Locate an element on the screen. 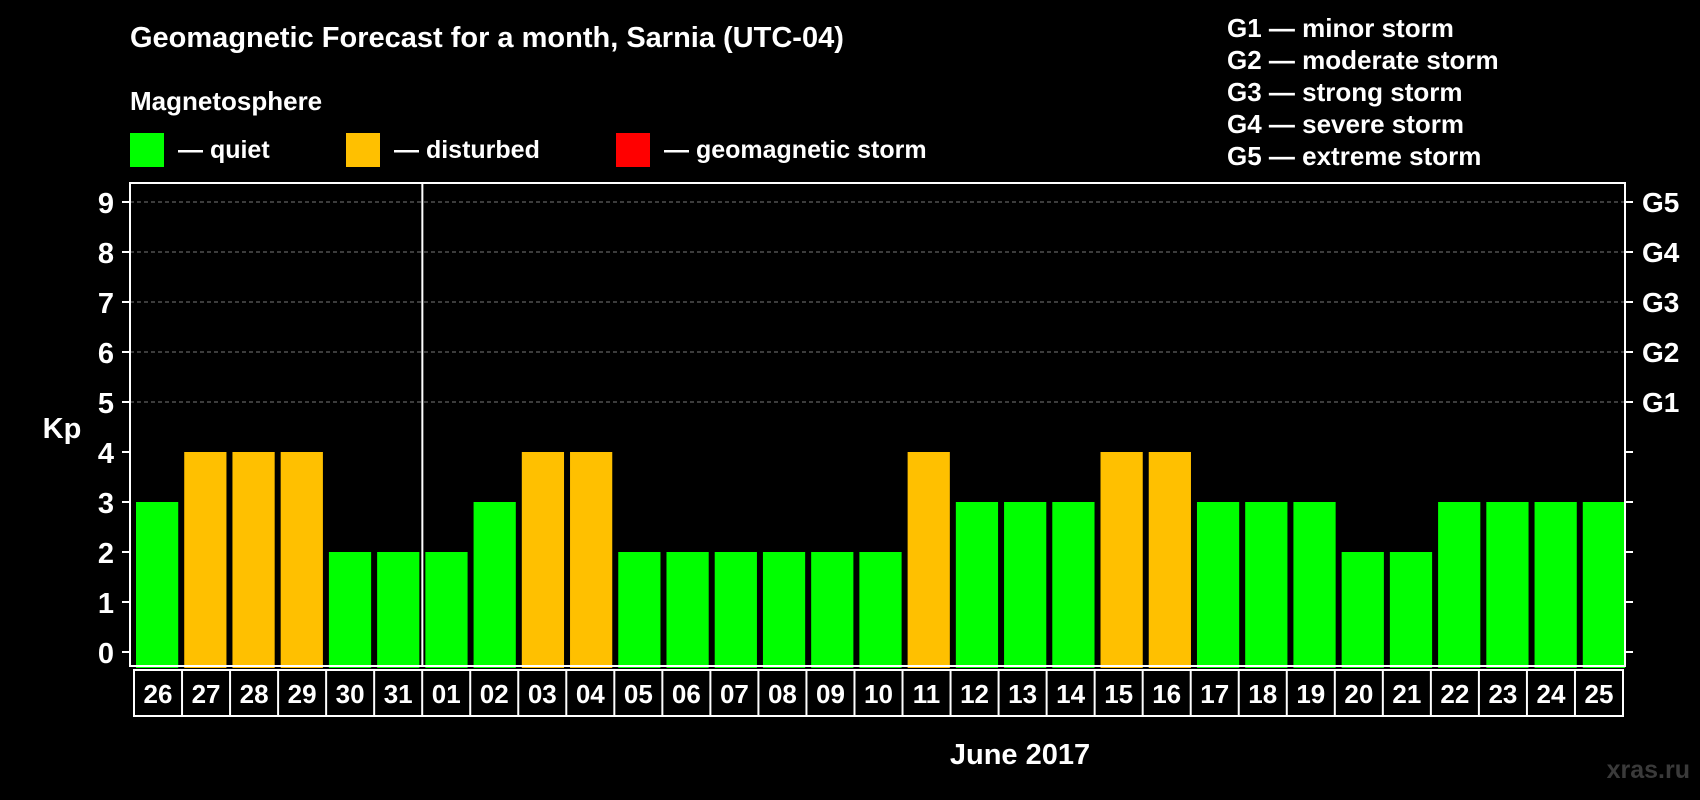 Image resolution: width=1700 pixels, height=800 pixels. x-tick-label: 28 is located at coordinates (254, 694).